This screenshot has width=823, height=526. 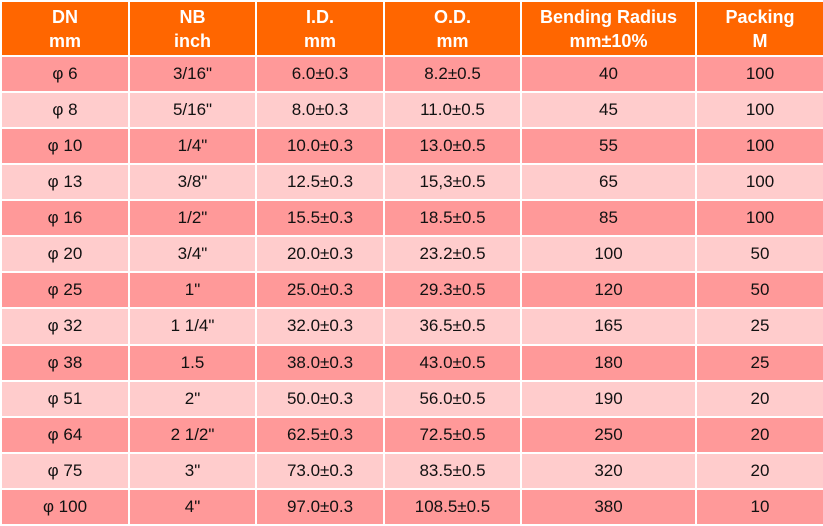 What do you see at coordinates (452, 182) in the screenshot?
I see `table-cell: 15,3±0.5` at bounding box center [452, 182].